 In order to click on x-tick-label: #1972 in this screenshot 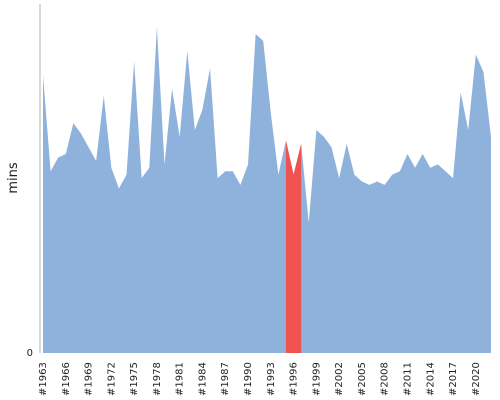, I will do `click(111, 379)`.